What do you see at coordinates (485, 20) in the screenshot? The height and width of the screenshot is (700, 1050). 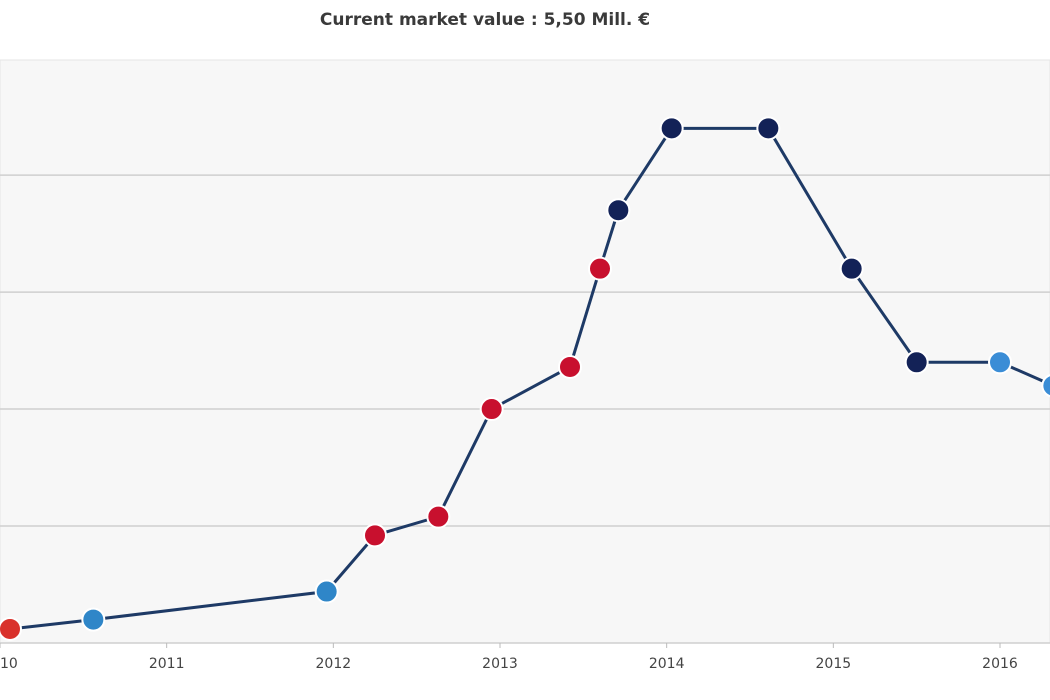 I see `chart-title: Current market value : 5,50 Mill. €` at bounding box center [485, 20].